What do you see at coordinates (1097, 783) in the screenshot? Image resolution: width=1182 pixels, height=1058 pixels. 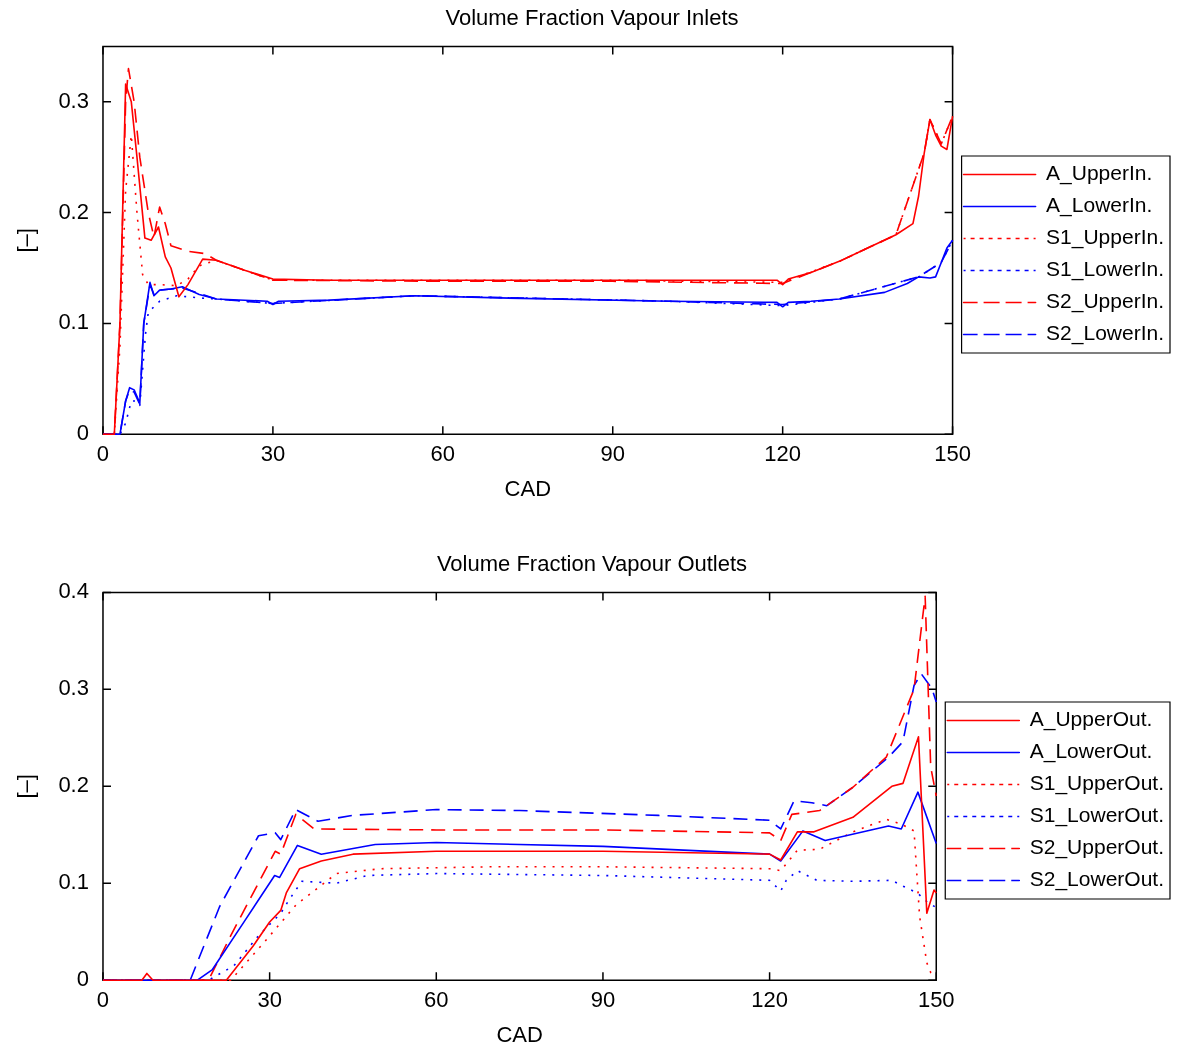 I see `legend-label: S1_UpperOut.` at bounding box center [1097, 783].